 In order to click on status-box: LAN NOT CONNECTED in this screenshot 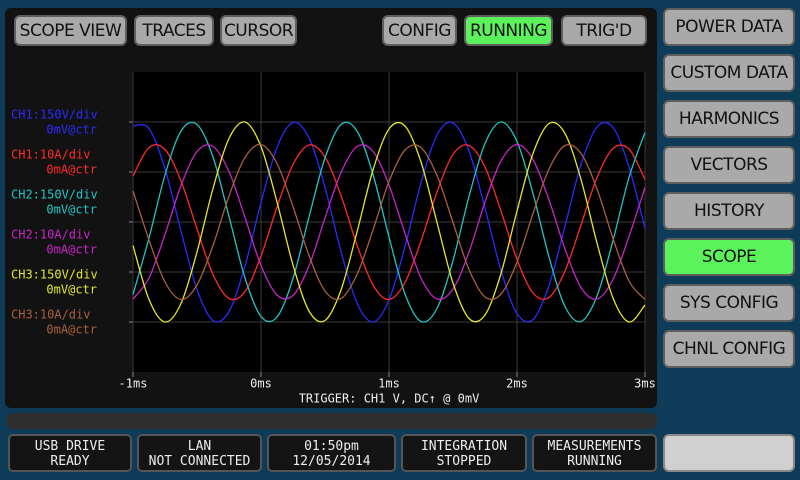, I will do `click(199, 453)`.